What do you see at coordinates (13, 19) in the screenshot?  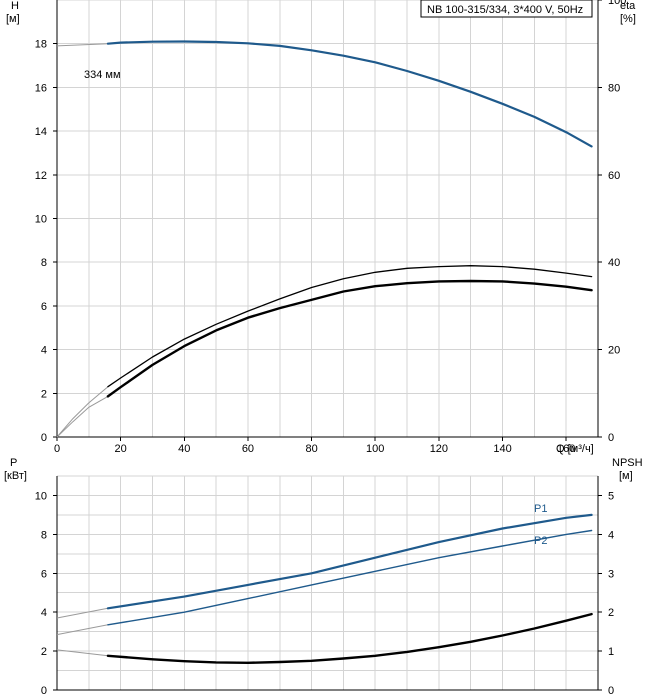 I see `head-axis-label-2: [м]` at bounding box center [13, 19].